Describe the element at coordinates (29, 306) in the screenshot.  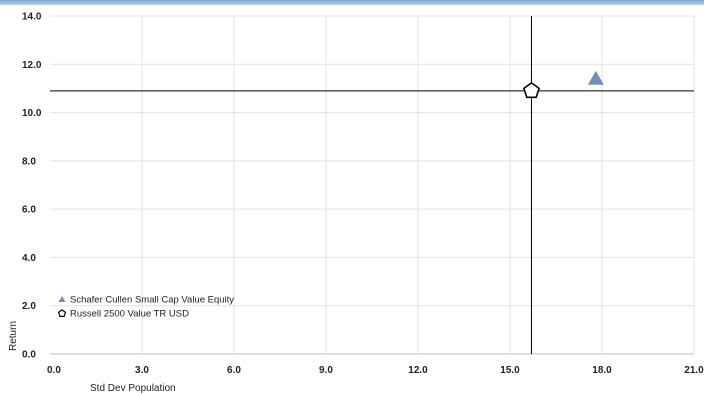
I see `y-tick-label: 2.0` at that location.